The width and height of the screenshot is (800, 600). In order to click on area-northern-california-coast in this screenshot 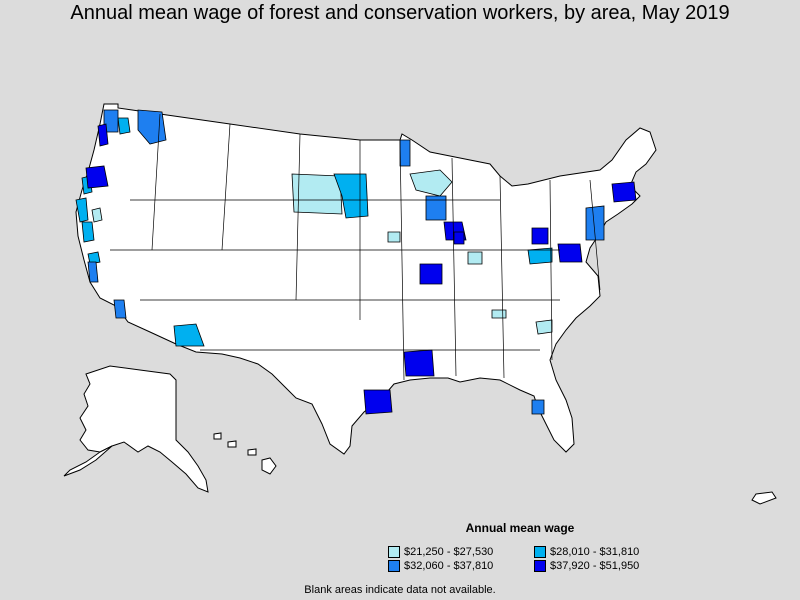, I will do `click(82, 210)`.